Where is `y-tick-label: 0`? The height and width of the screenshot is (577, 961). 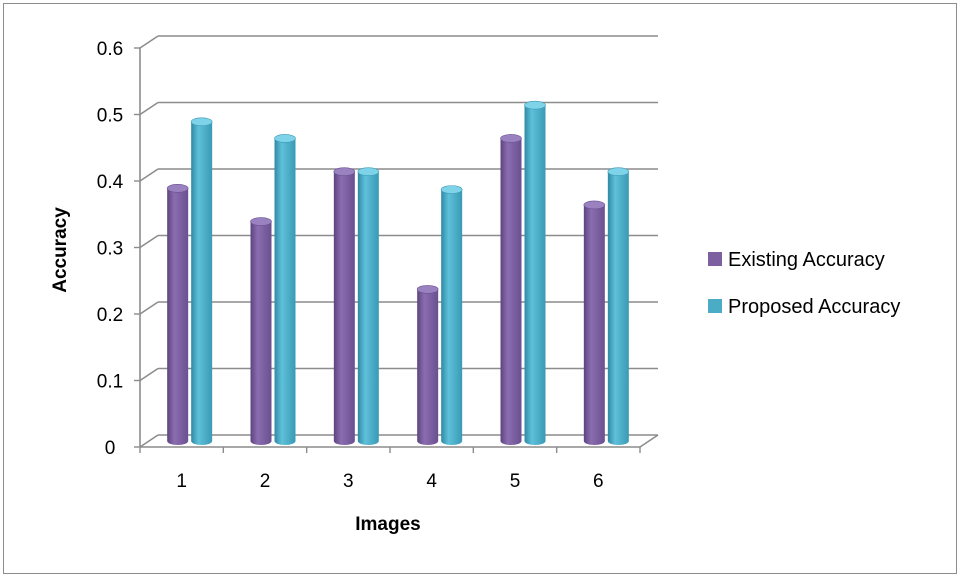 y-tick-label: 0 is located at coordinates (110, 448).